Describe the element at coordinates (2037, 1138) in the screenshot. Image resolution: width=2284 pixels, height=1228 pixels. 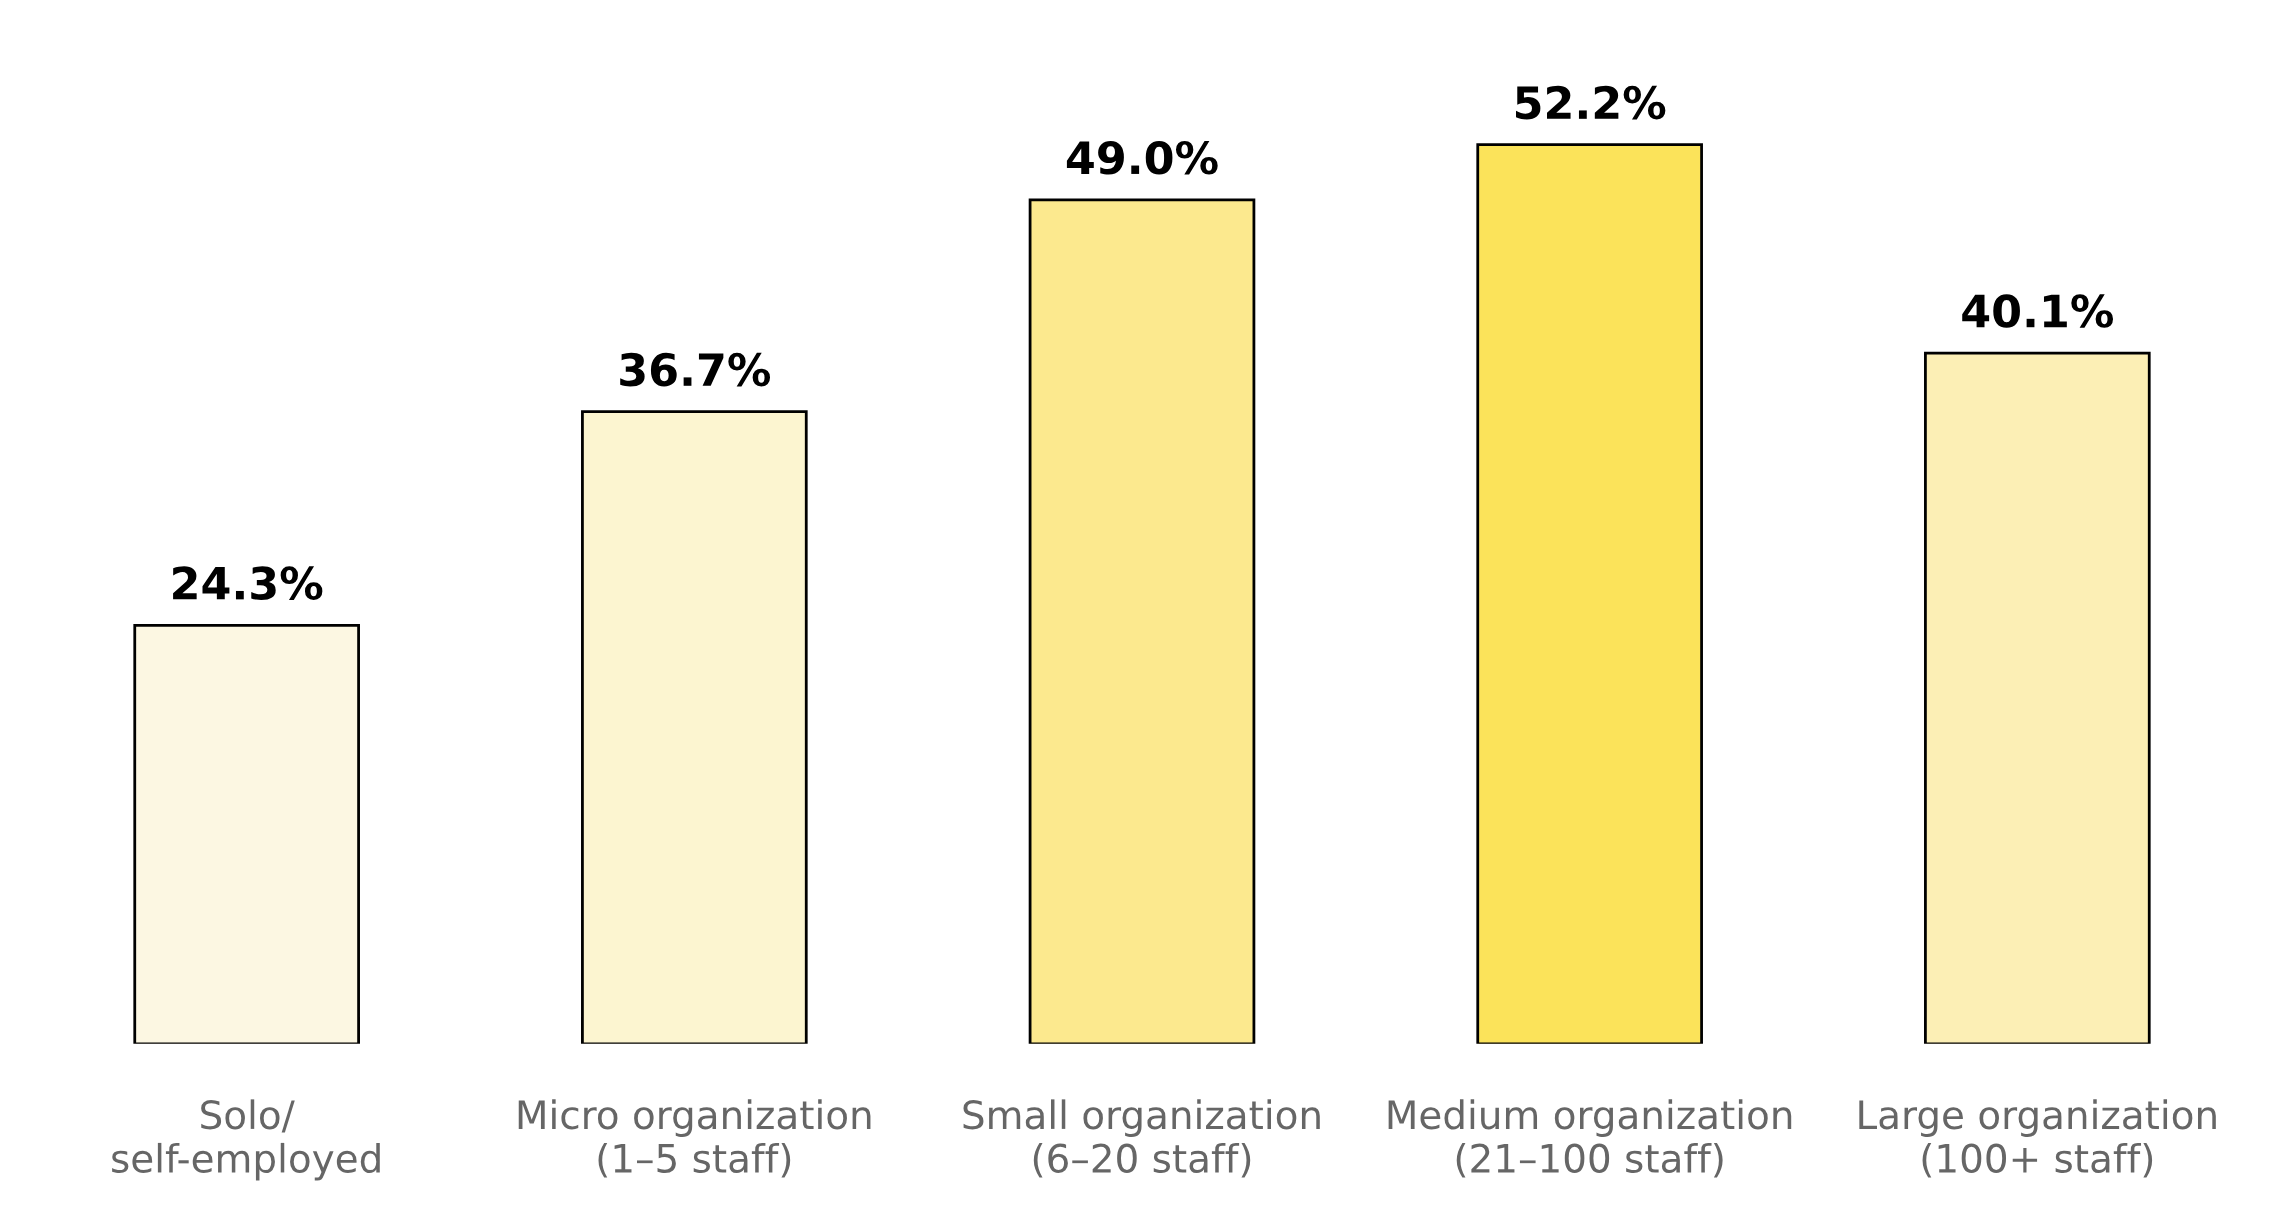
I see `x-tick-label: Large organization (100+ staff)` at that location.